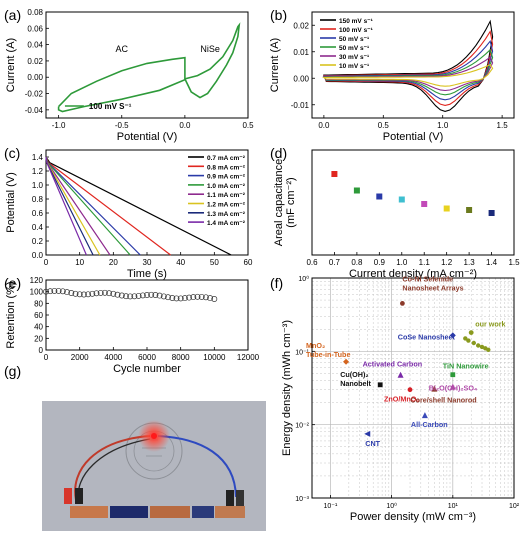  I want to click on x-tick-label: 10000, so click(214, 357).